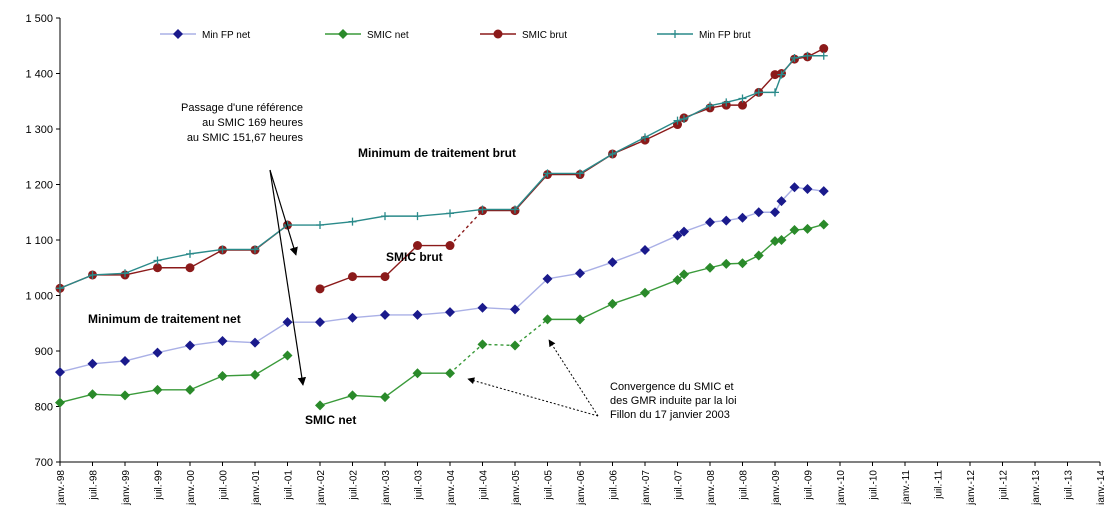  Describe the element at coordinates (414, 257) in the screenshot. I see `annotation-smic-brut: SMIC brut` at that location.